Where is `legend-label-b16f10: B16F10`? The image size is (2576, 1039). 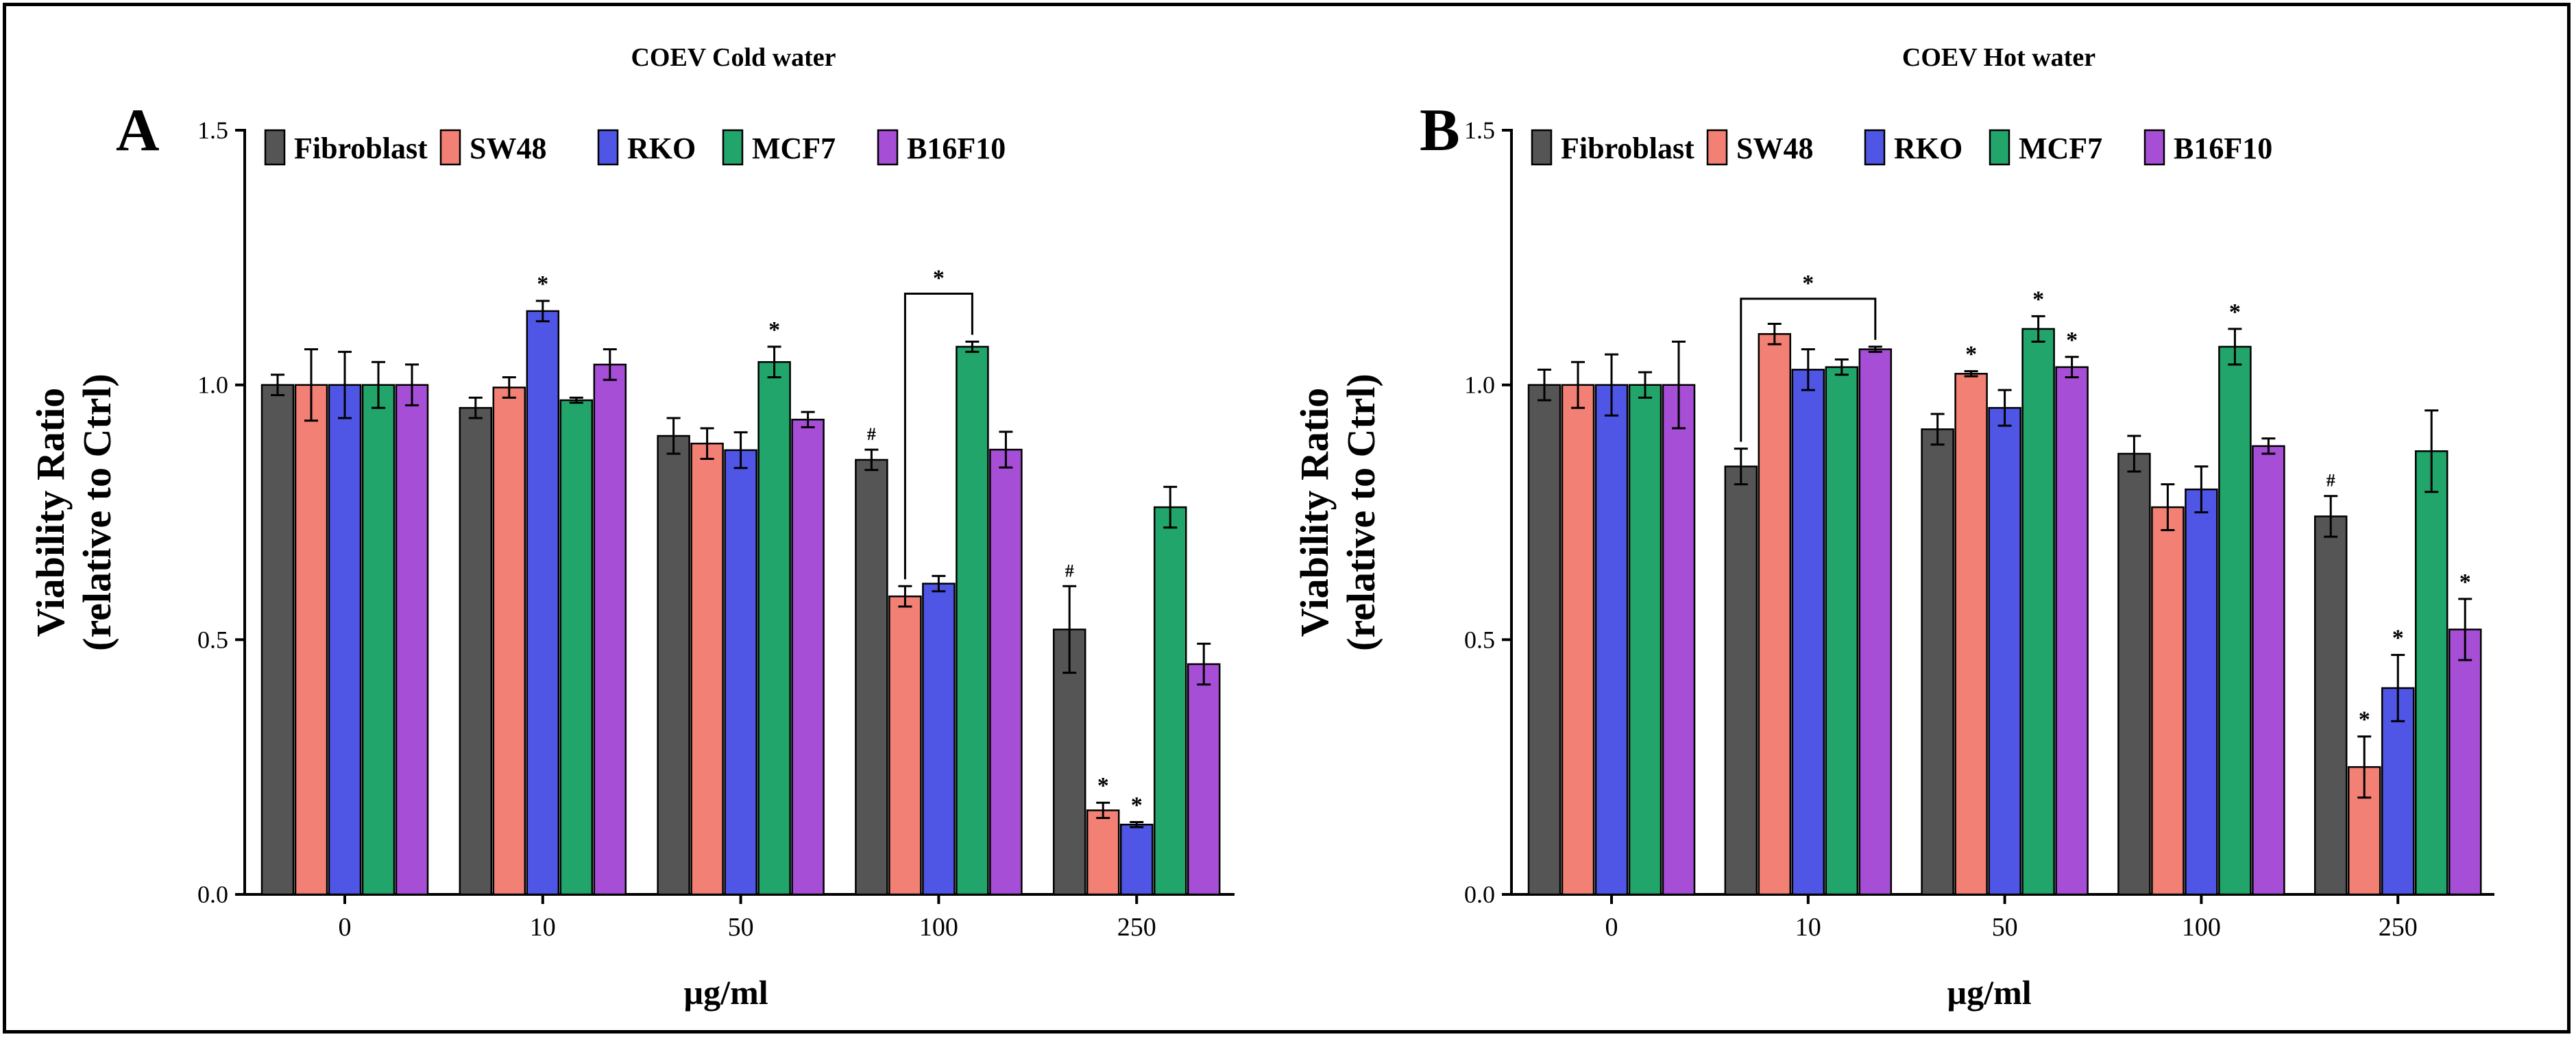
legend-label-b16f10: B16F10 is located at coordinates (2223, 148).